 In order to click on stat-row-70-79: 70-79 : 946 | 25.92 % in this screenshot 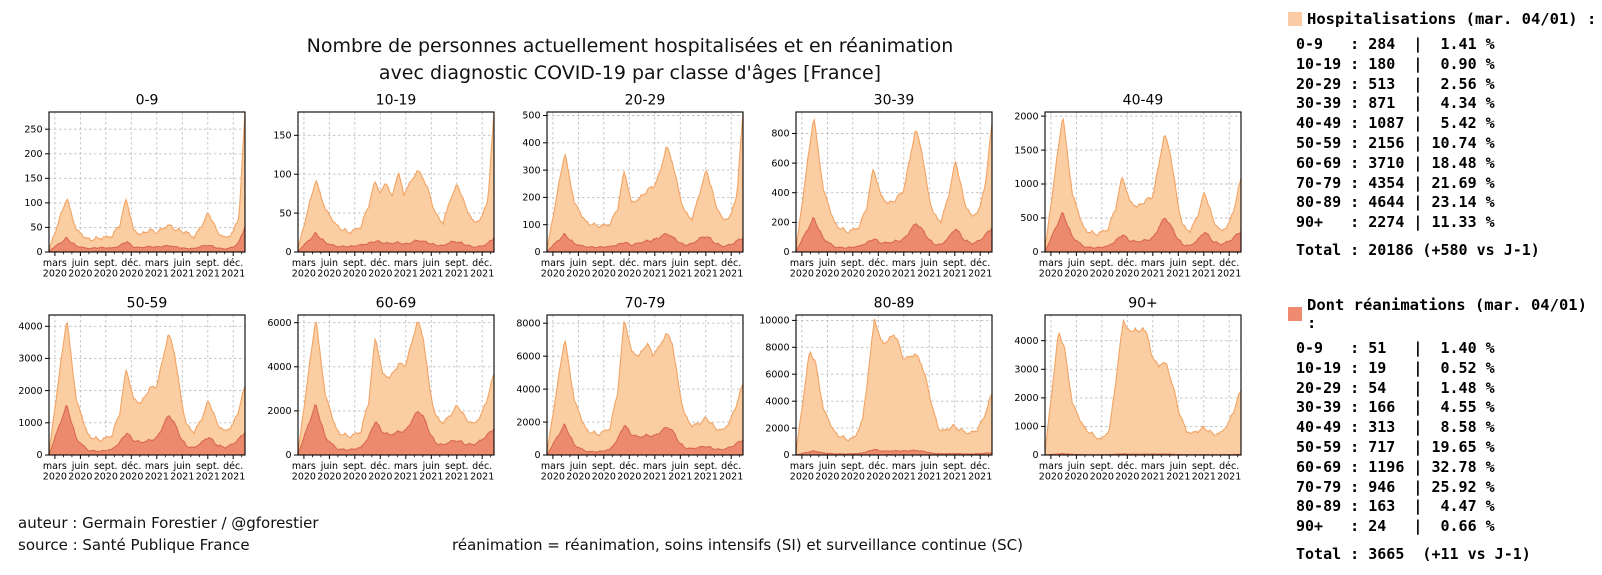, I will do `click(1395, 486)`.